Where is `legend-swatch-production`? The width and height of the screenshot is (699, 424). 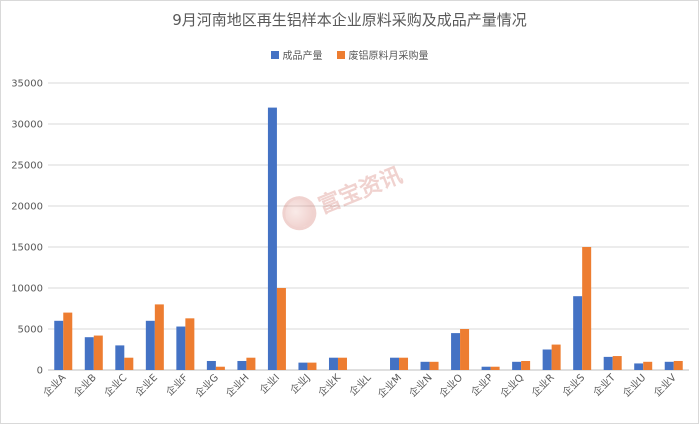 legend-swatch-production is located at coordinates (274, 54).